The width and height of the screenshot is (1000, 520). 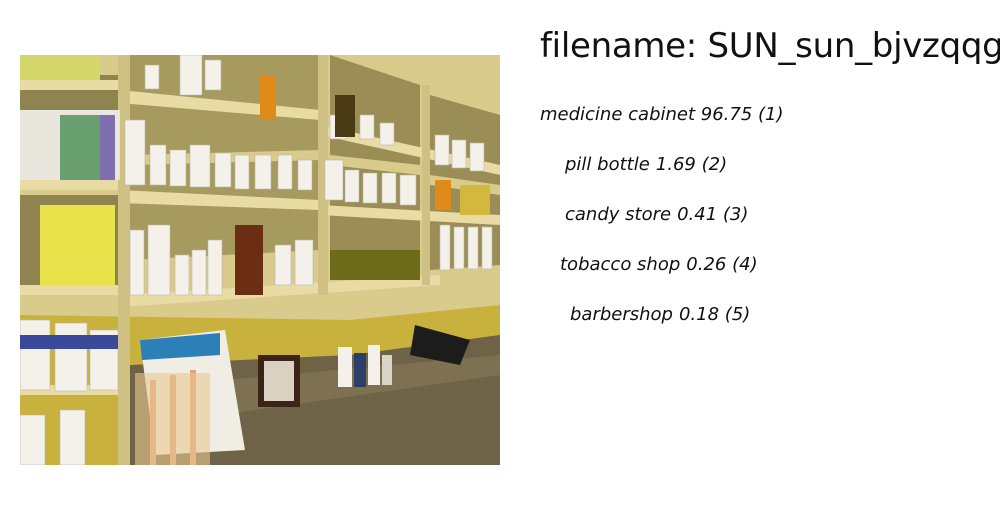 What do you see at coordinates (618, 114) in the screenshot?
I see `prediction-label: medicine cabinet` at bounding box center [618, 114].